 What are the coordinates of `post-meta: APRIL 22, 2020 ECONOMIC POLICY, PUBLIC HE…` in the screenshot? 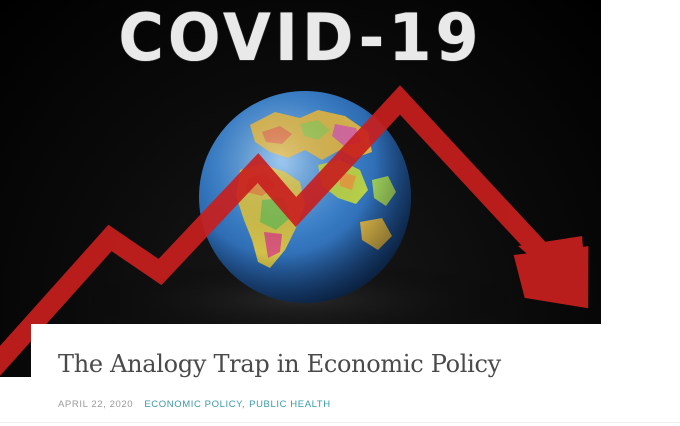 It's located at (194, 404).